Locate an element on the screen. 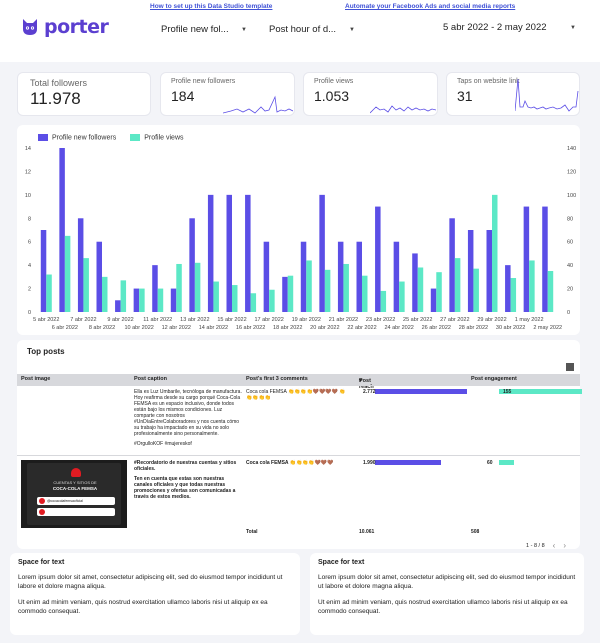 This screenshot has width=600, height=643. kpi-label: Total followers is located at coordinates (59, 83).